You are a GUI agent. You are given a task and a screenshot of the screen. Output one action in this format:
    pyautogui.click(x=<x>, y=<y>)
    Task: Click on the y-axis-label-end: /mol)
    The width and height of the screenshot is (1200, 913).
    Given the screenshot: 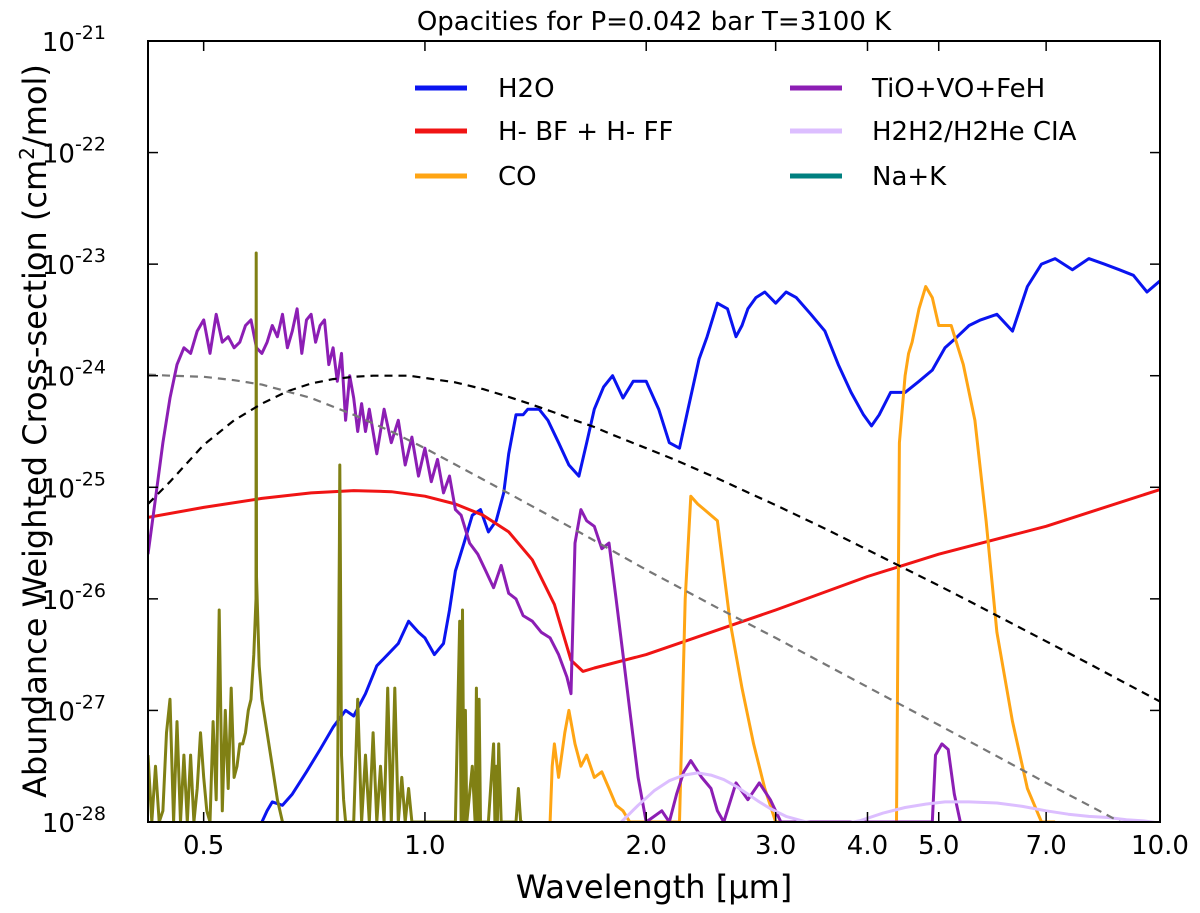 What is the action you would take?
    pyautogui.click(x=35, y=105)
    